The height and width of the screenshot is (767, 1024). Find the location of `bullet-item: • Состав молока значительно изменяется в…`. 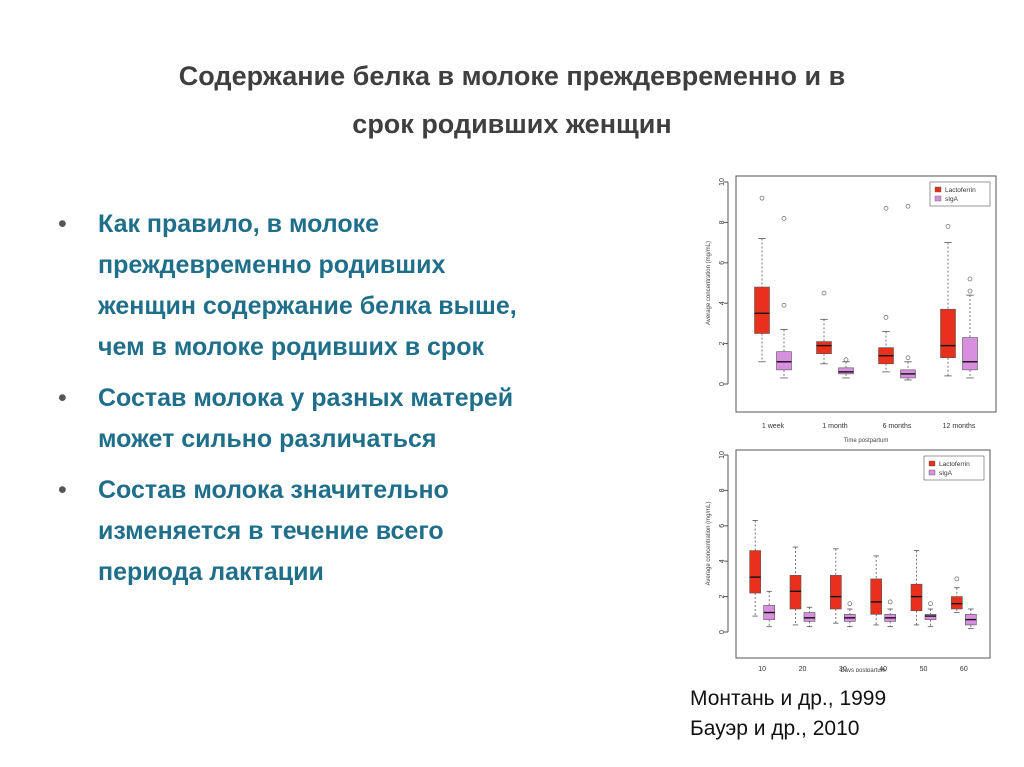

bullet-item: • Состав молока значительно изменяется в… is located at coordinates (287, 531).